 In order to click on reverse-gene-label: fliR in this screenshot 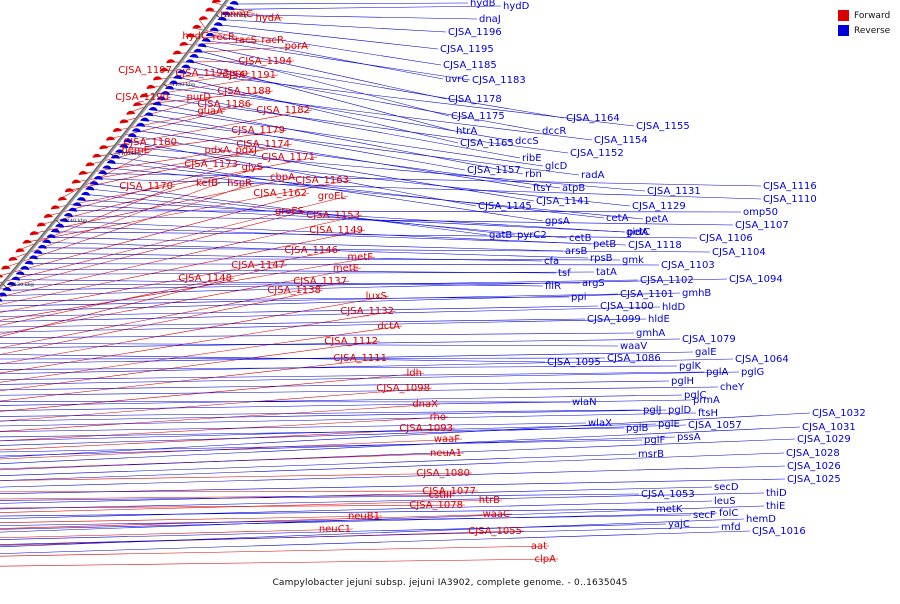, I will do `click(553, 286)`.